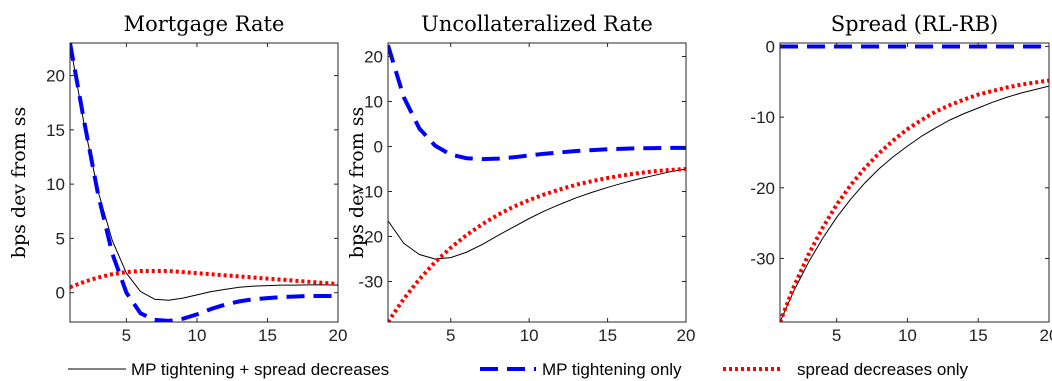 The image size is (1052, 381). Describe the element at coordinates (883, 369) in the screenshot. I see `legend-label-3: spread decreases only` at that location.